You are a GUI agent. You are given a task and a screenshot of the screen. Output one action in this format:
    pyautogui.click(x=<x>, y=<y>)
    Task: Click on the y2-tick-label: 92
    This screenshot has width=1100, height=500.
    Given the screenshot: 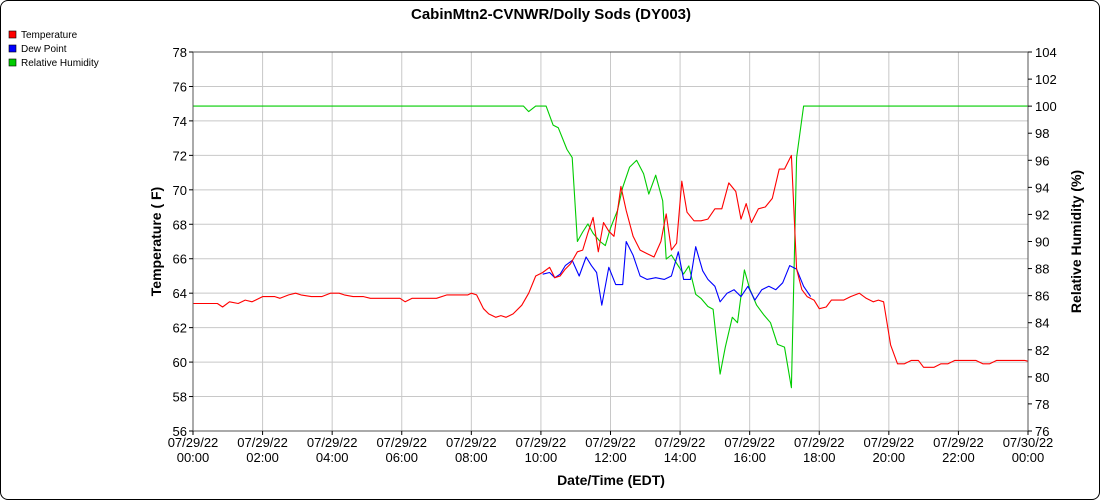 What is the action you would take?
    pyautogui.click(x=1042, y=214)
    